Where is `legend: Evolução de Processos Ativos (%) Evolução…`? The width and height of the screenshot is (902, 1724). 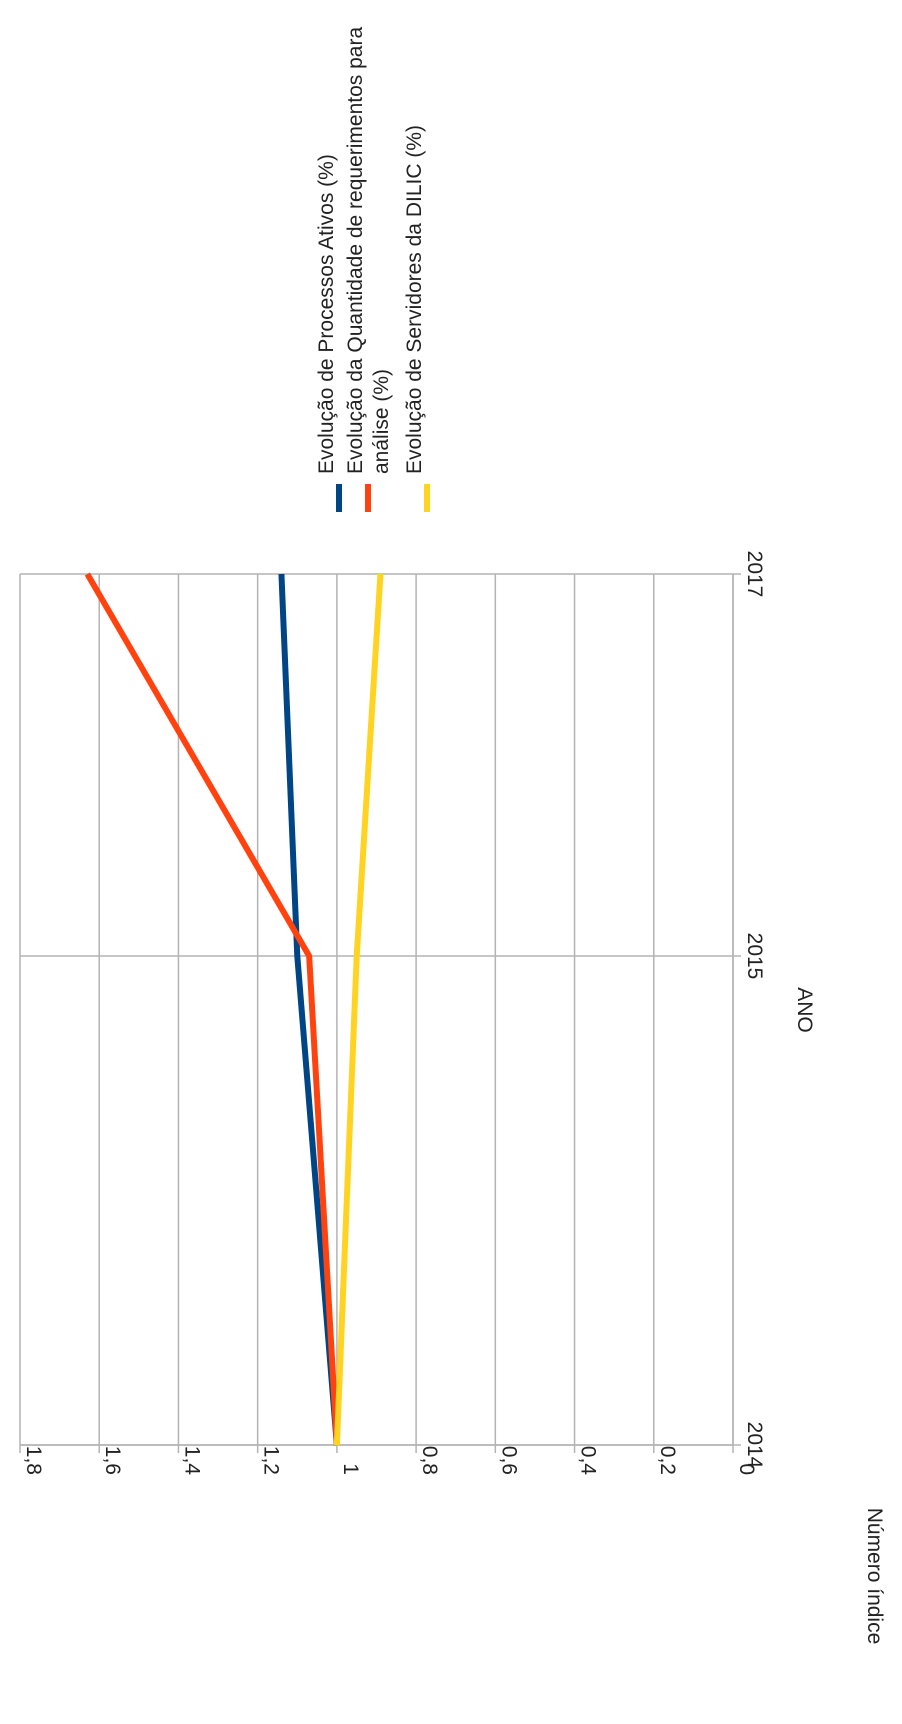
legend: Evolução de Processos Ativos (%) Evolução… is located at coordinates (372, 269).